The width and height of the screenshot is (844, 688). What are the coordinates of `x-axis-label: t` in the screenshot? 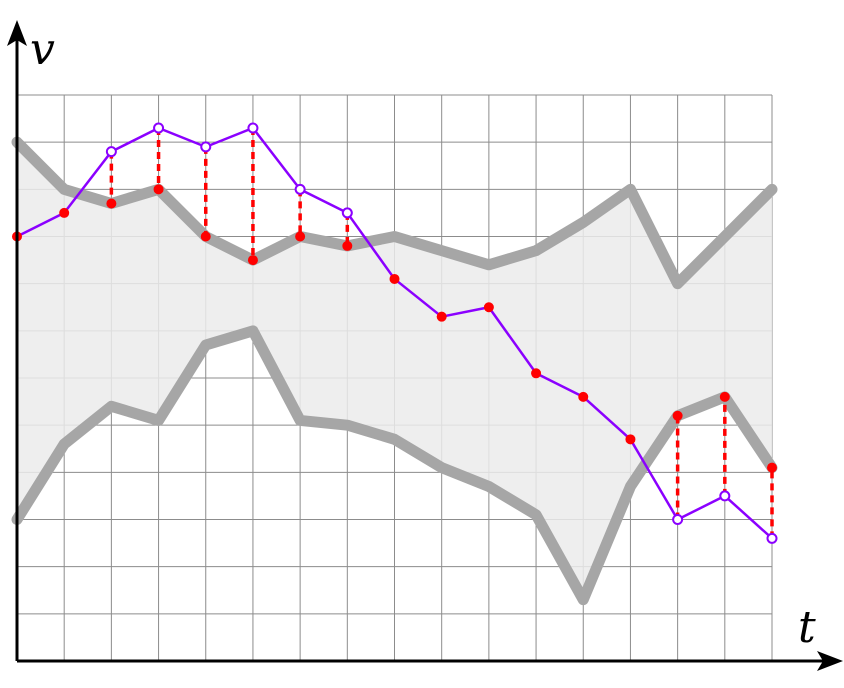 It's located at (807, 627).